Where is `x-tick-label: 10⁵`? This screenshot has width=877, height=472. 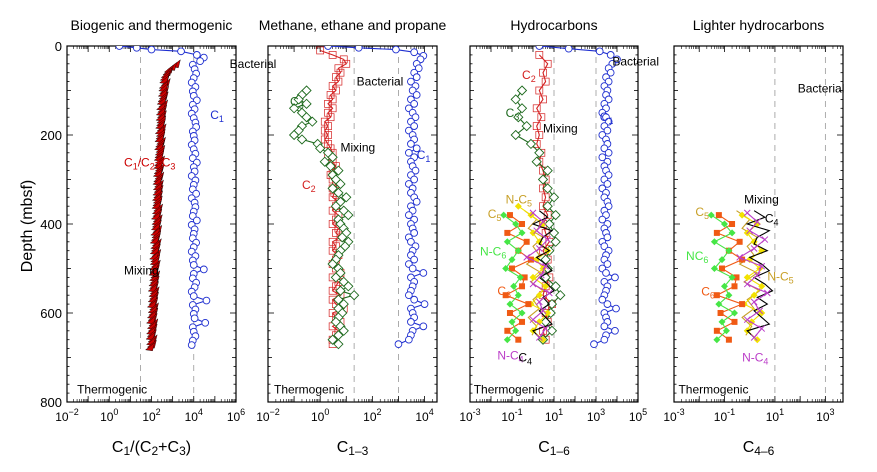 x-tick-label: 10⁵ is located at coordinates (638, 415).